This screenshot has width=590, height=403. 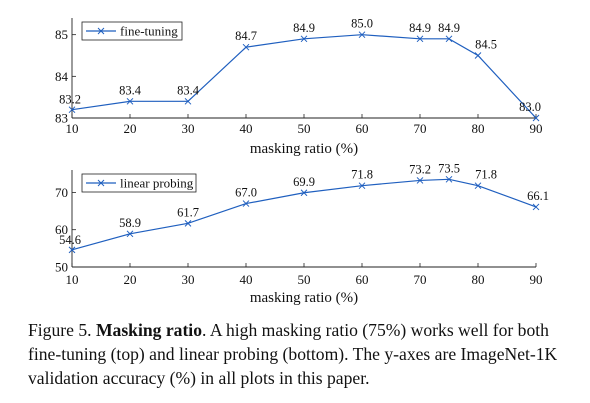 I want to click on data-label: 54.6, so click(x=70, y=240).